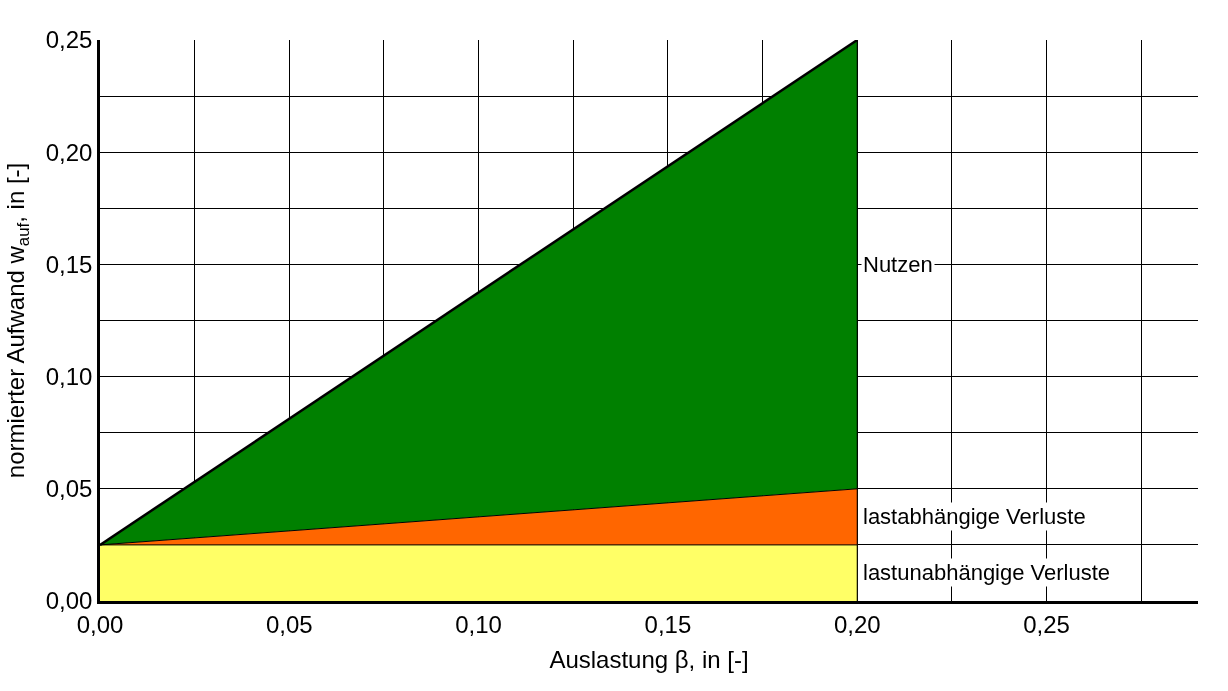 Image resolution: width=1228 pixels, height=691 pixels. Describe the element at coordinates (69, 152) in the screenshot. I see `y-tick-label: 0,20` at that location.